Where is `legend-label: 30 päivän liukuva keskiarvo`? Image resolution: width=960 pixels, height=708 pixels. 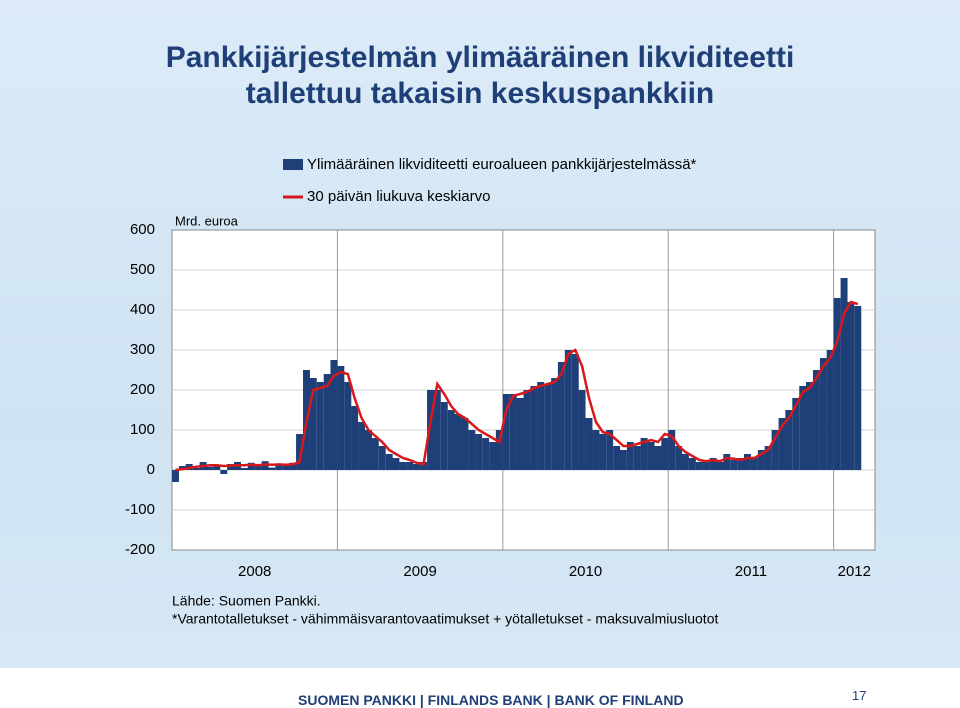
legend-label: 30 päivän liukuva keskiarvo is located at coordinates (398, 196).